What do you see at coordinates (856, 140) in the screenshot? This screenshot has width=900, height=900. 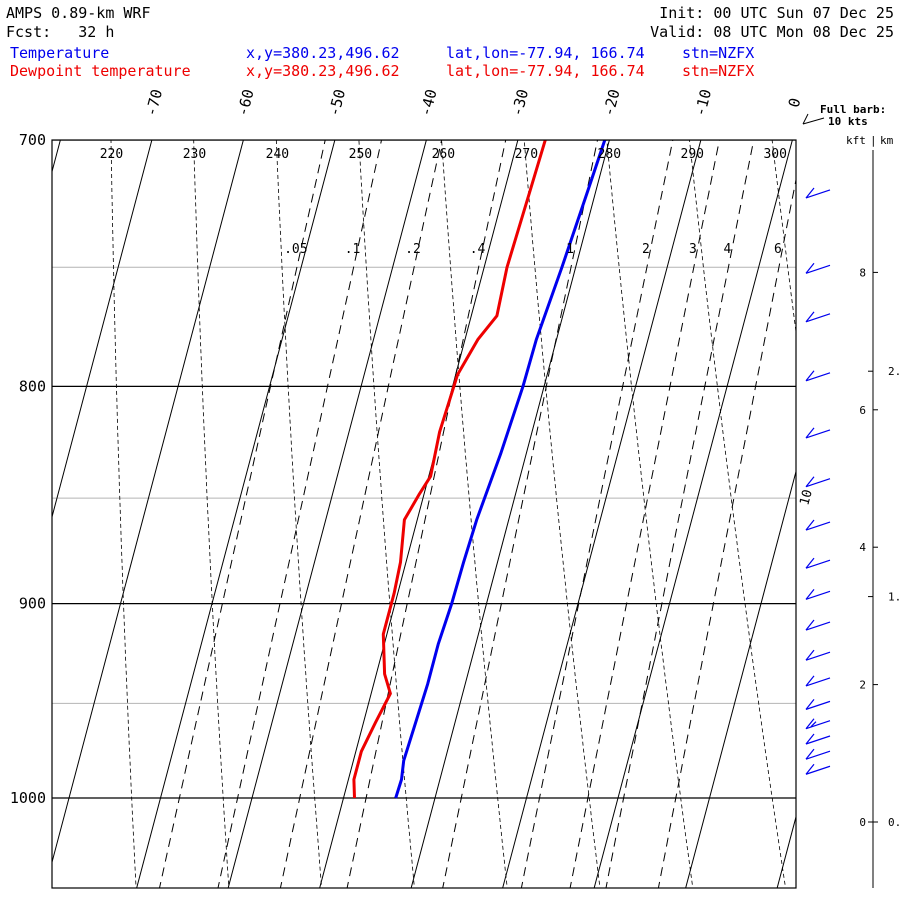 I see `kft-axis-title: kft` at bounding box center [856, 140].